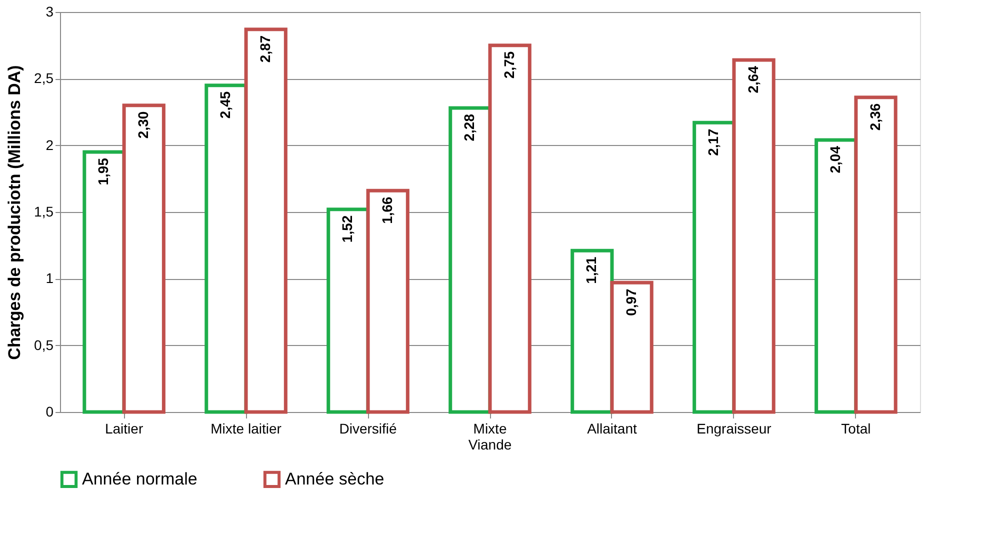 The height and width of the screenshot is (533, 992). Describe the element at coordinates (103, 172) in the screenshot. I see `data-label: 1,95` at that location.